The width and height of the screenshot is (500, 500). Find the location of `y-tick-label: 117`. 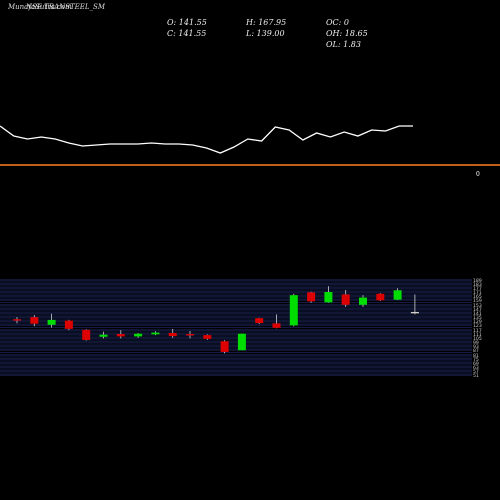

y-tick-label: 117 is located at coordinates (477, 331).